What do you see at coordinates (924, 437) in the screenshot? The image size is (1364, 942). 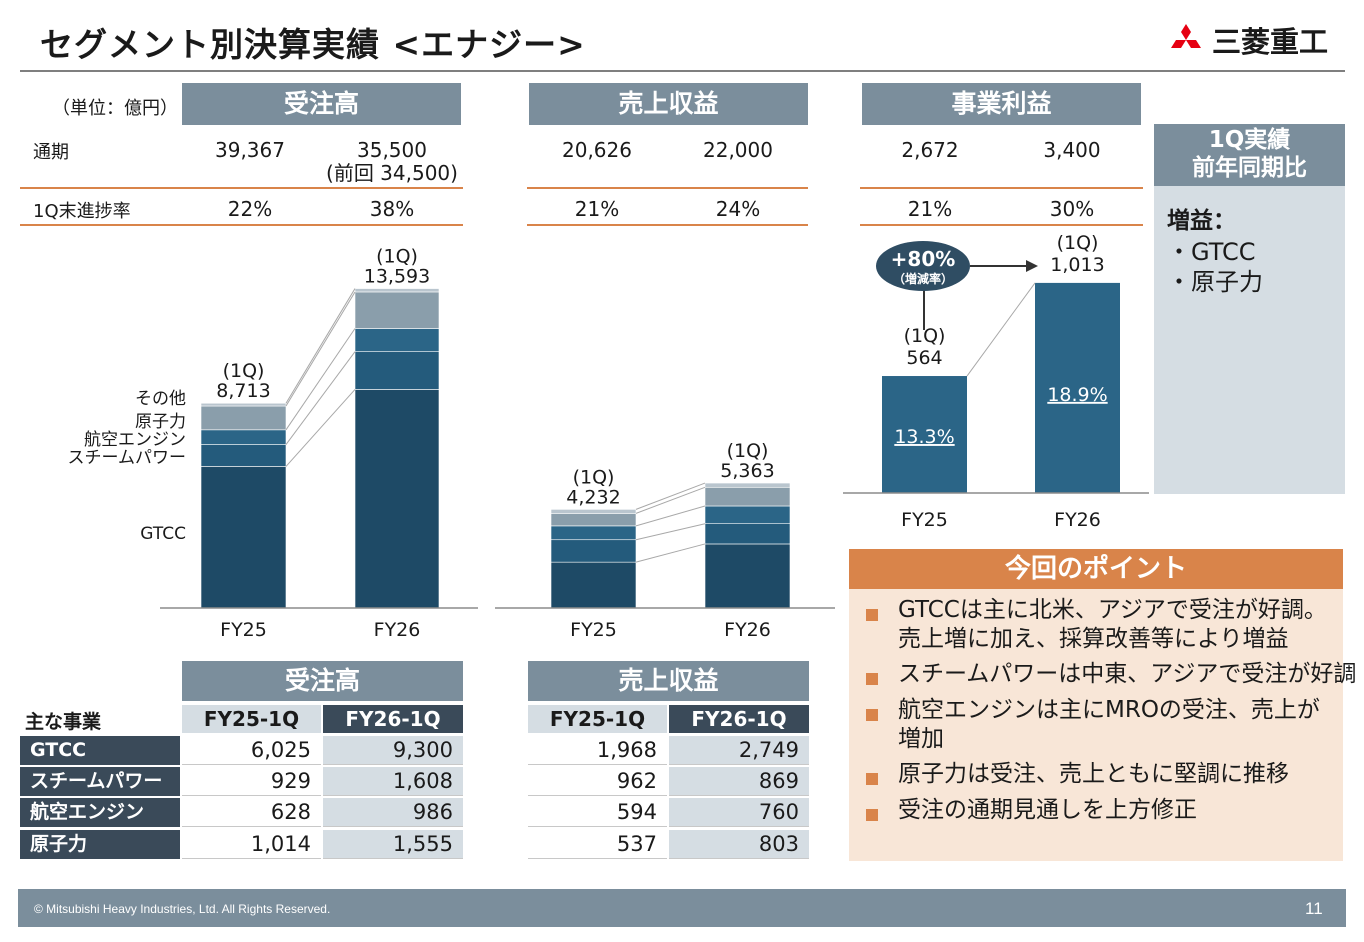 I see `margin-label: 13.3%` at bounding box center [924, 437].